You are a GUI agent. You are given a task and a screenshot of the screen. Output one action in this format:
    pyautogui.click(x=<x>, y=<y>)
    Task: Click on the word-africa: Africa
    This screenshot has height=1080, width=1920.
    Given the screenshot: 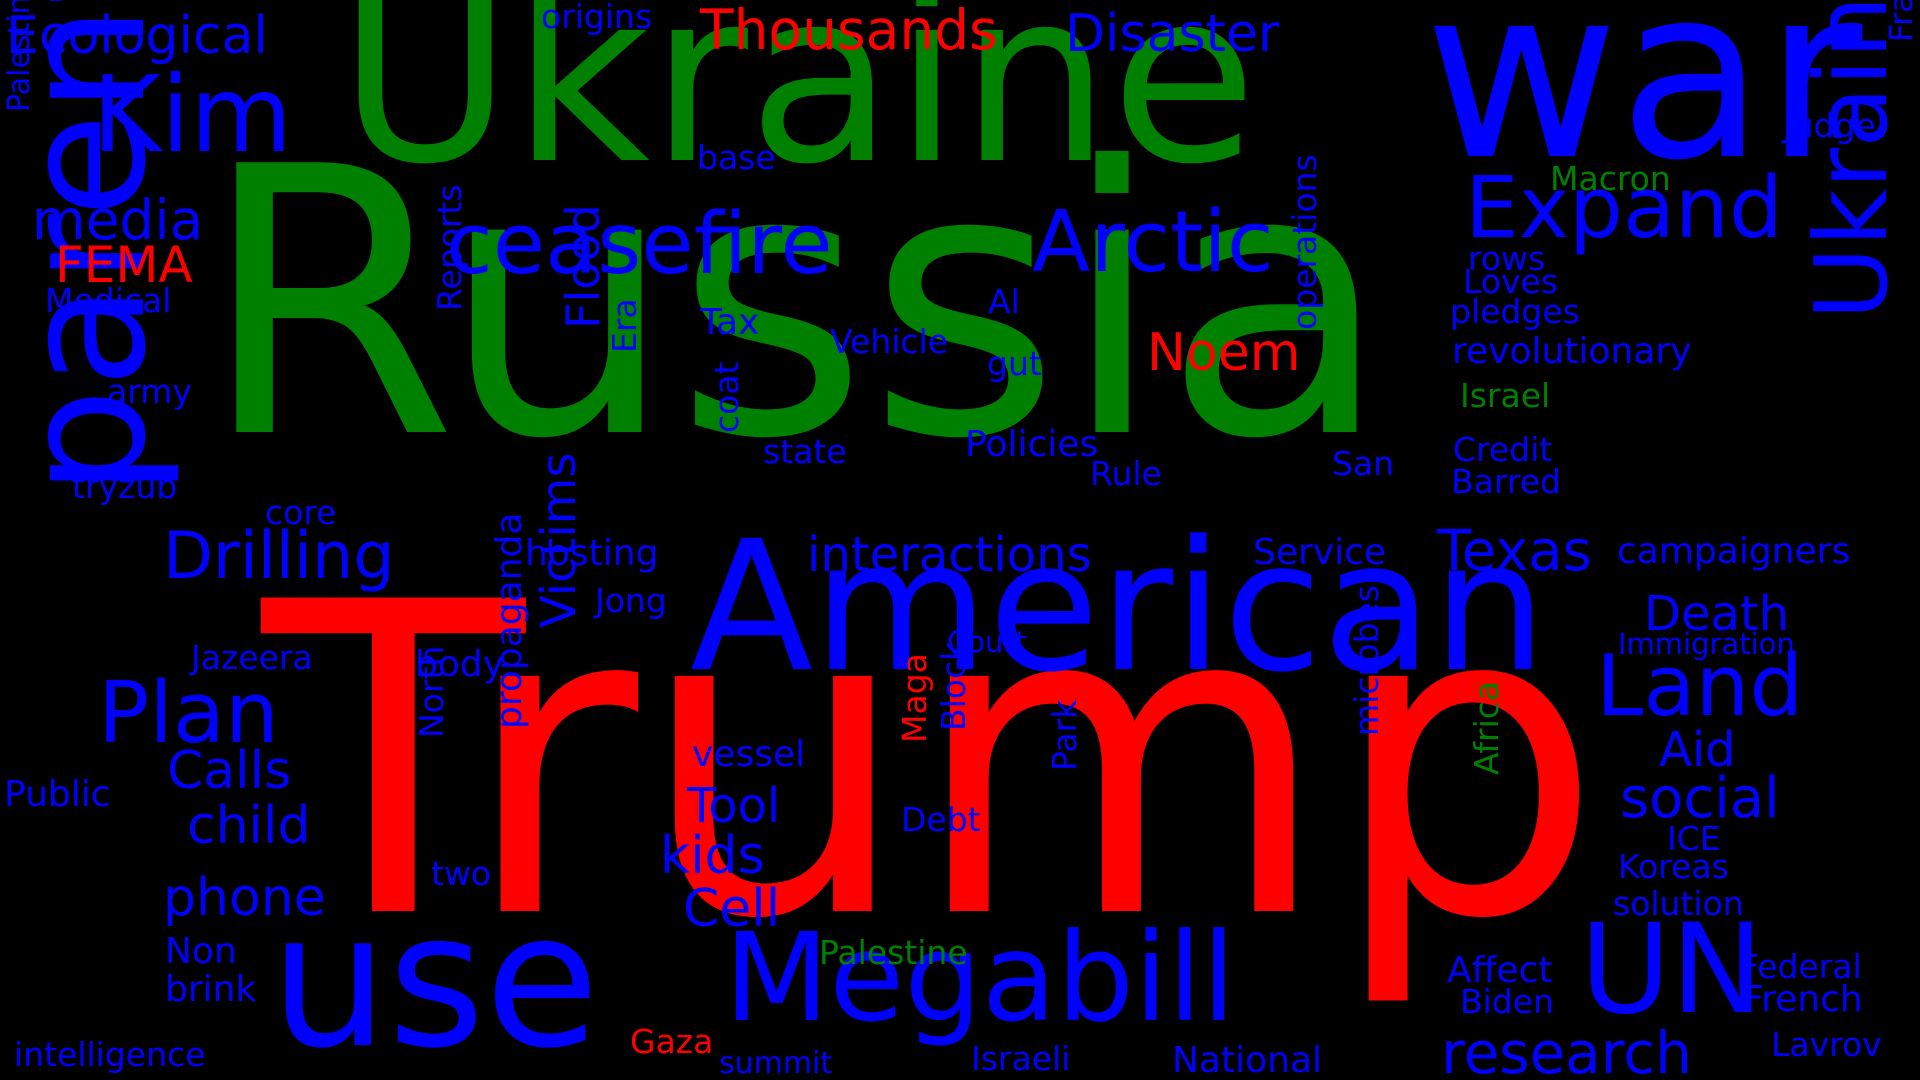 What is the action you would take?
    pyautogui.click(x=1486, y=727)
    